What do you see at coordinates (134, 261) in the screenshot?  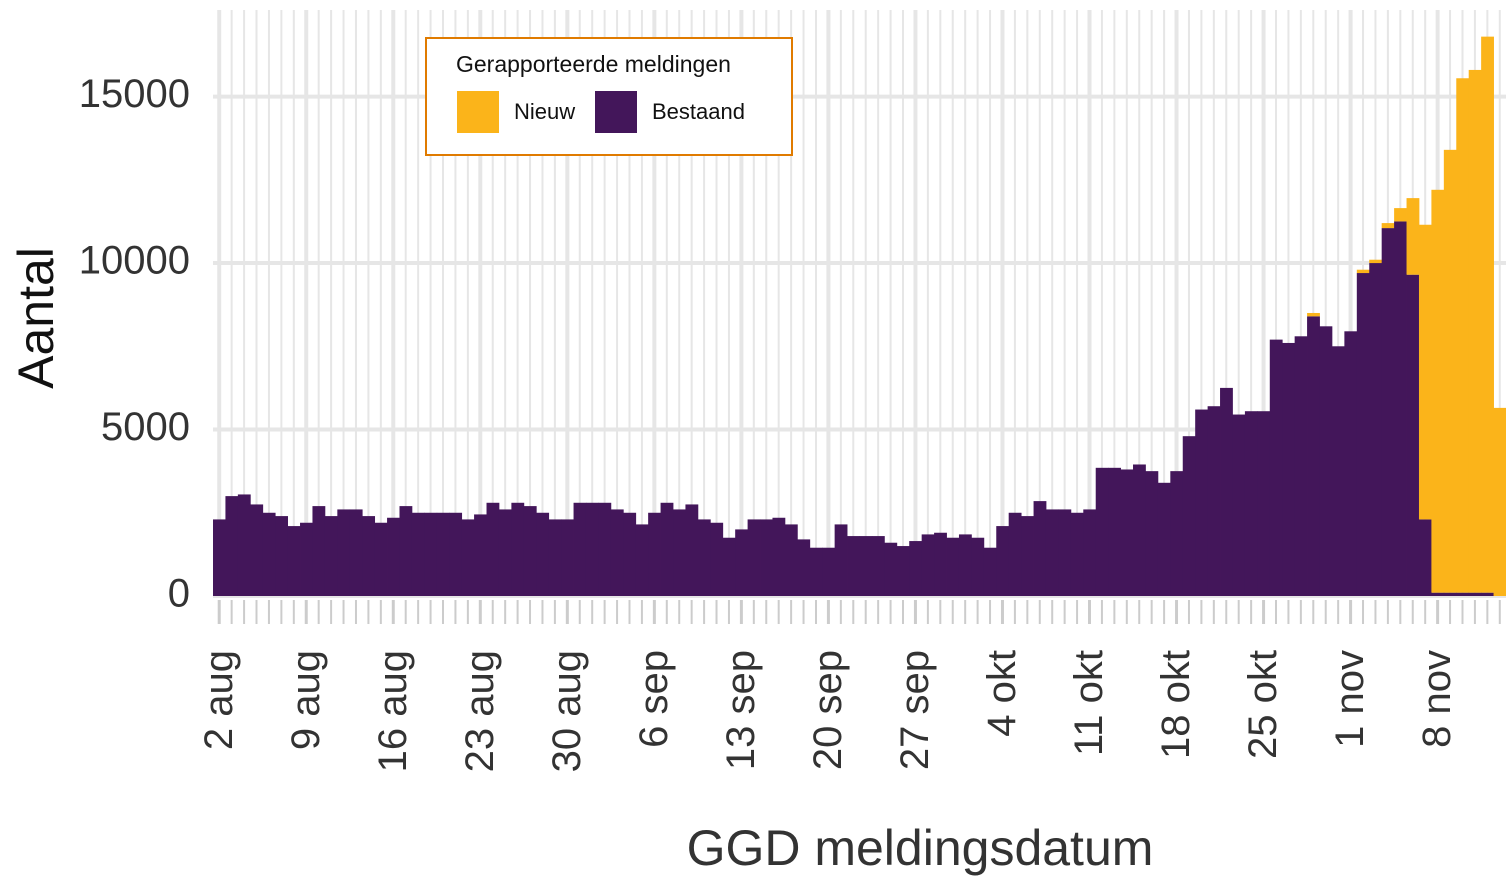 I see `y-tick-label: 10000` at bounding box center [134, 261].